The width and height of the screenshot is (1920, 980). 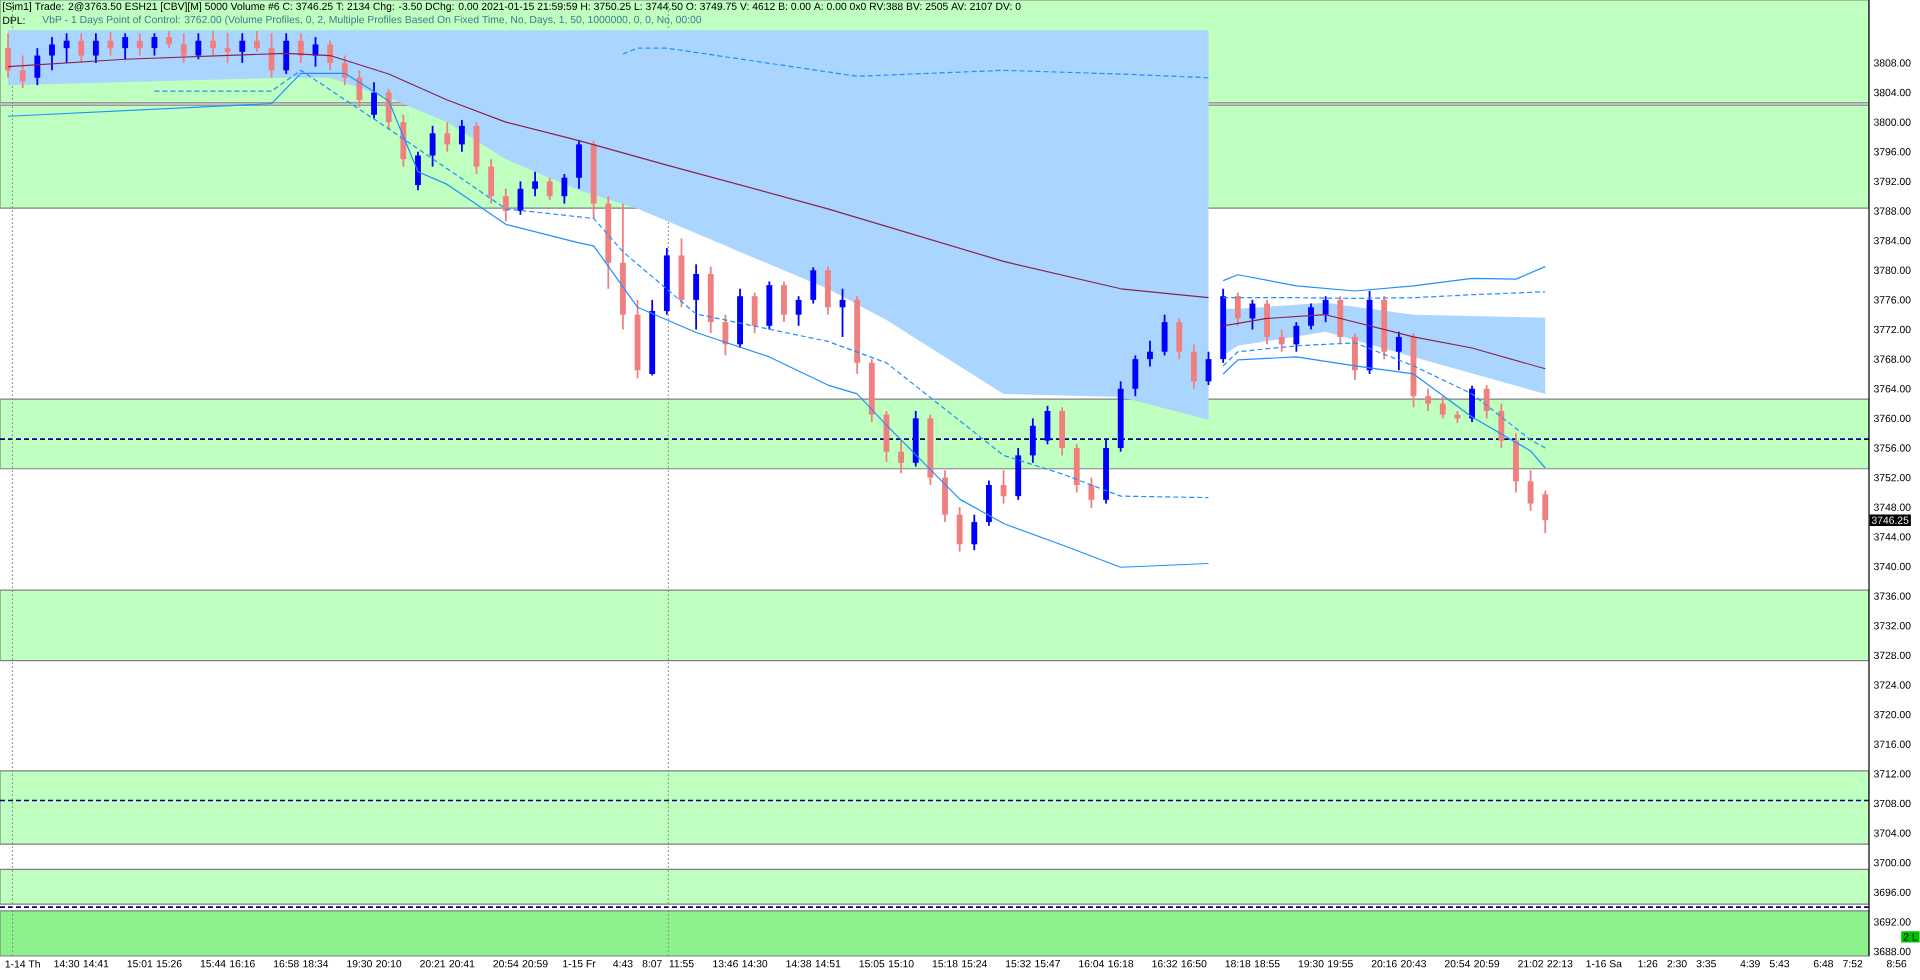 I want to click on x-tick-label: 20:10, so click(x=389, y=964).